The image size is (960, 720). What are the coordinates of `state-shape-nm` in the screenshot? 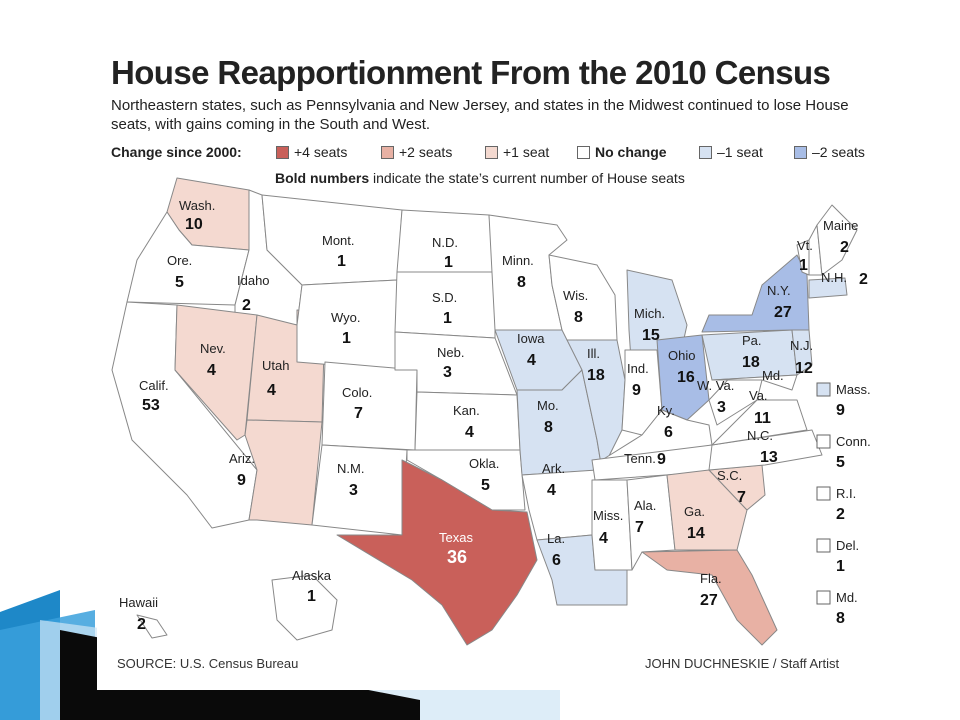 It's located at (359, 490).